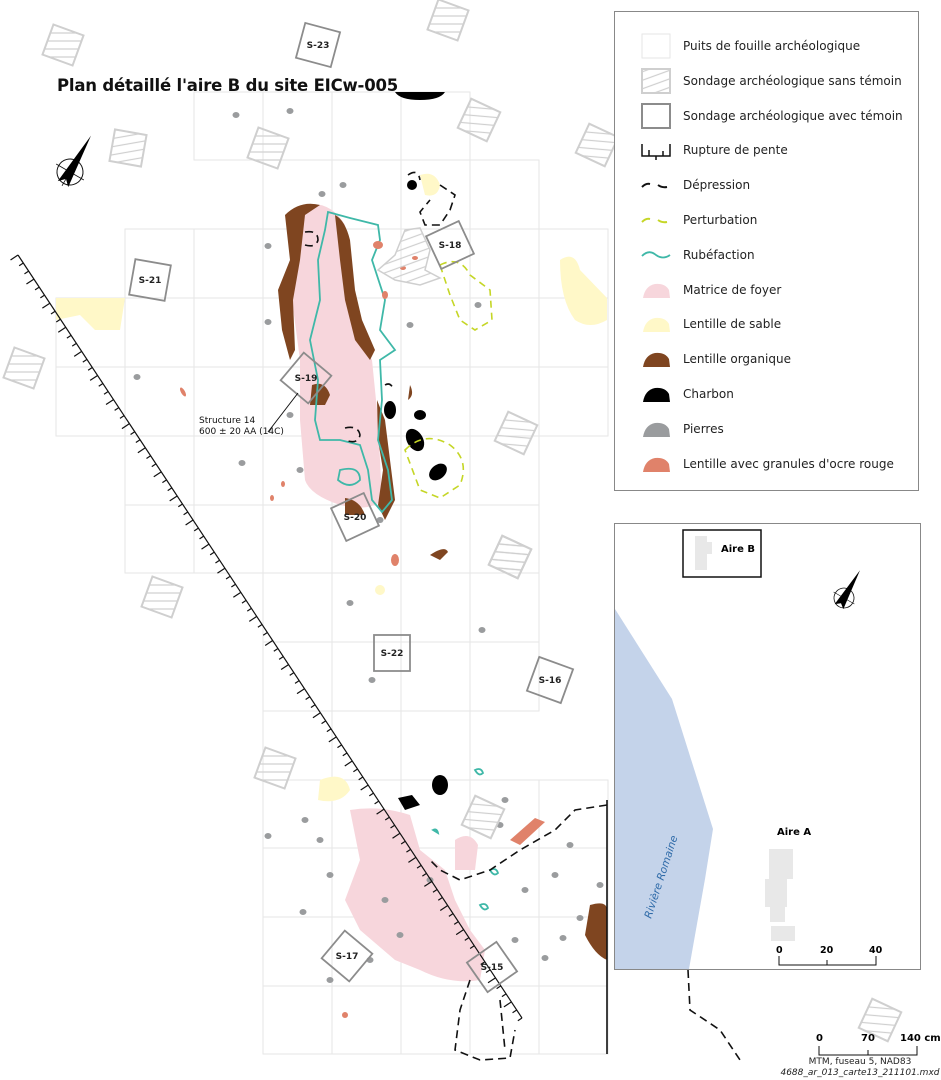 This screenshot has width=941, height=1080. What do you see at coordinates (750, 46) in the screenshot?
I see `legend-item: Puits de fouille archéologique` at bounding box center [750, 46].